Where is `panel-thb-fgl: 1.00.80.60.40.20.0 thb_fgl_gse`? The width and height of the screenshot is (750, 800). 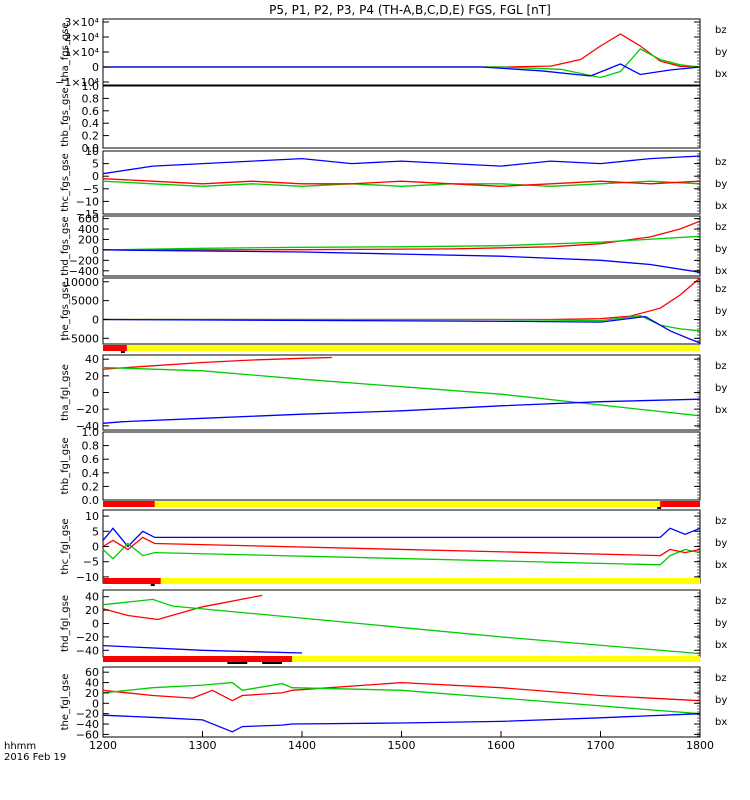
panel-thb-fgl: 1.00.80.60.40.20.0 thb_fgl_gse is located at coordinates (380, 466).